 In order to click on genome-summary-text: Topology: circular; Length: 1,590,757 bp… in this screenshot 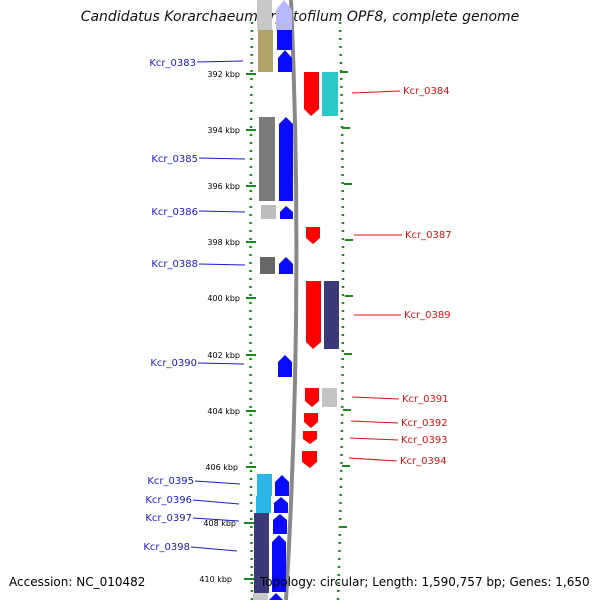, I will do `click(425, 582)`.